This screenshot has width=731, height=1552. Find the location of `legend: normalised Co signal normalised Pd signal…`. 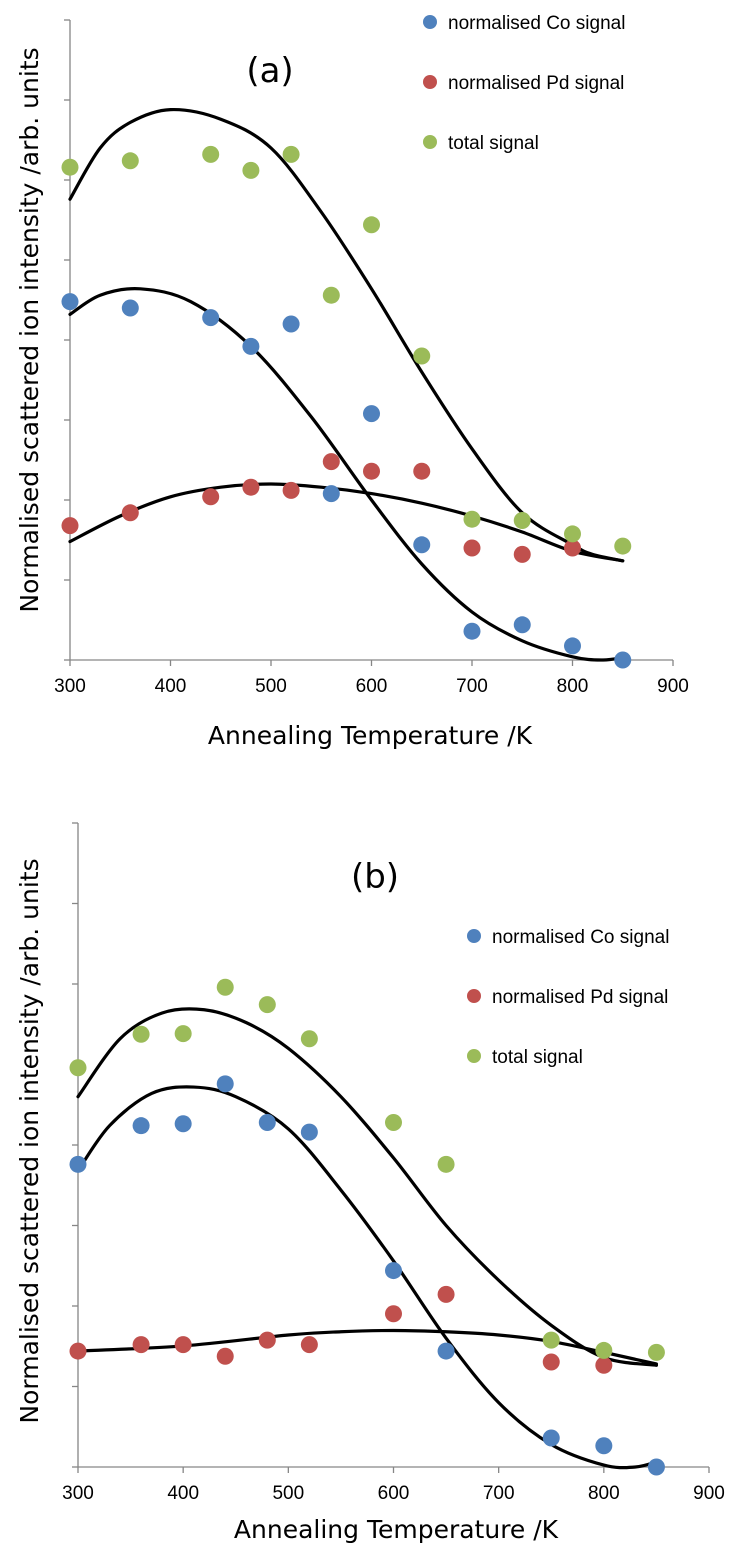

legend: normalised Co signal normalised Pd signal… is located at coordinates (524, 83).